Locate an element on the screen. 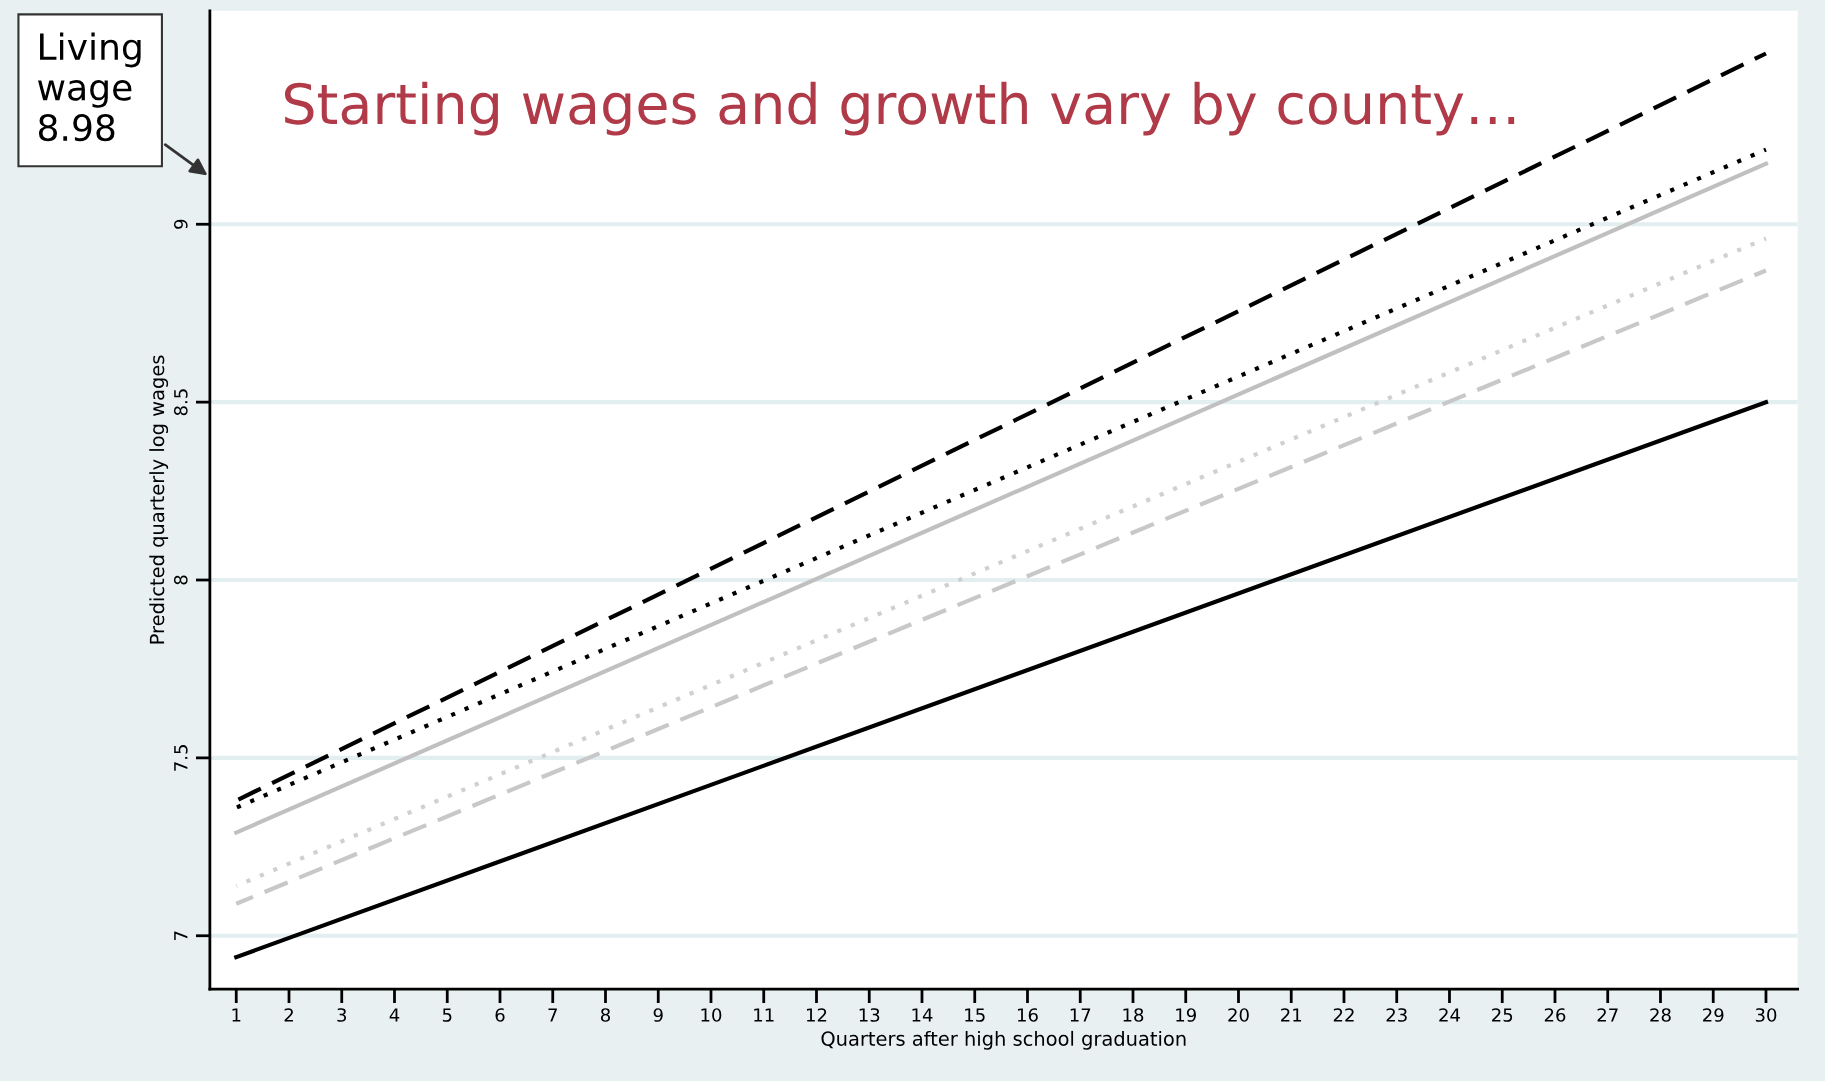 This screenshot has height=1081, width=1825. x-tick-label: 1 is located at coordinates (236, 1015).